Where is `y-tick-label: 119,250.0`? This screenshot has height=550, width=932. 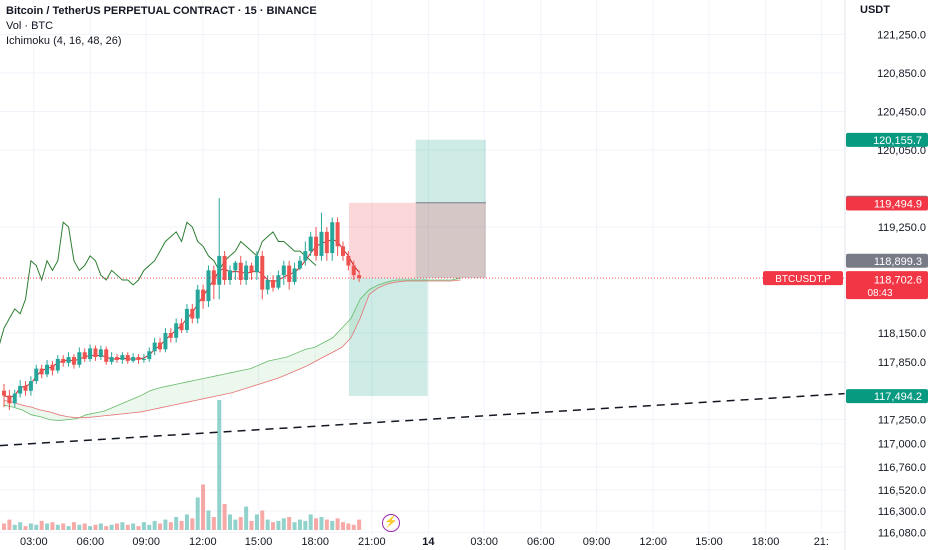
y-tick-label: 119,250.0 is located at coordinates (902, 228).